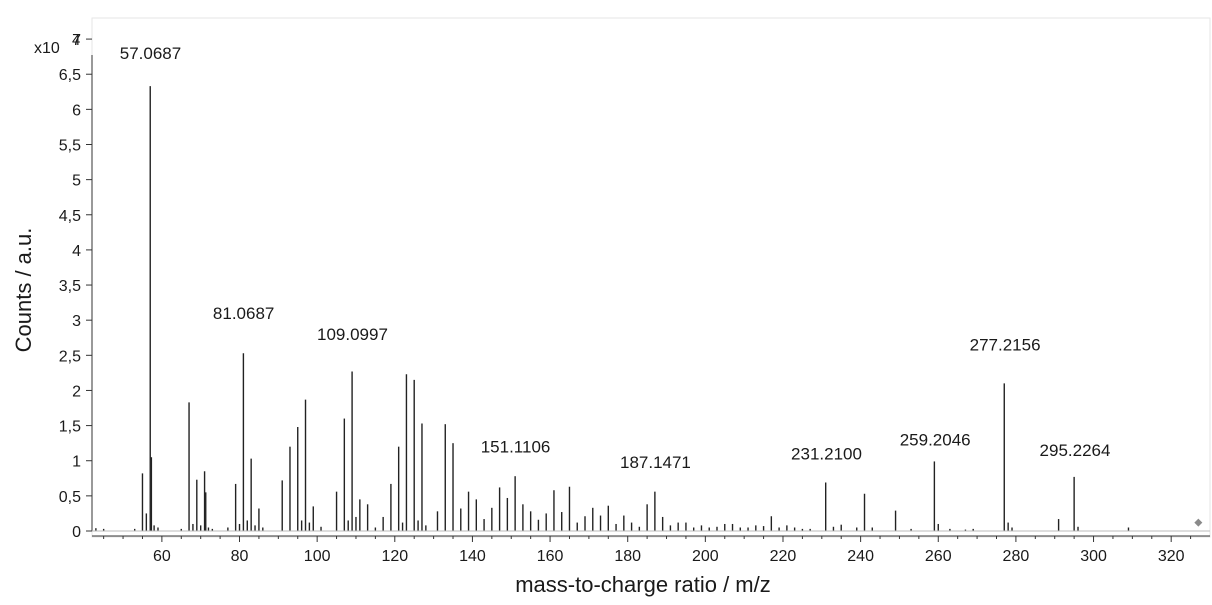 This screenshot has height=605, width=1212. I want to click on x-tick-label: 200, so click(705, 556).